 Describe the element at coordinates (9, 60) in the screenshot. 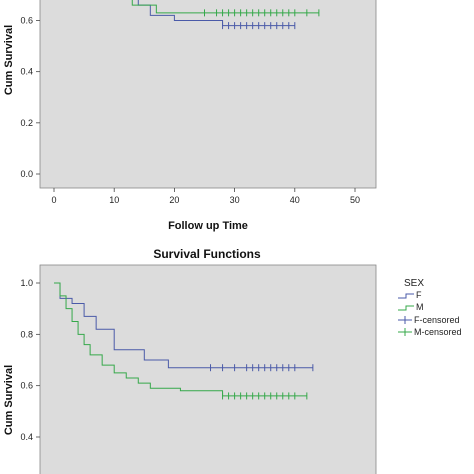

I see `top-ylabel: Cum Survival` at that location.